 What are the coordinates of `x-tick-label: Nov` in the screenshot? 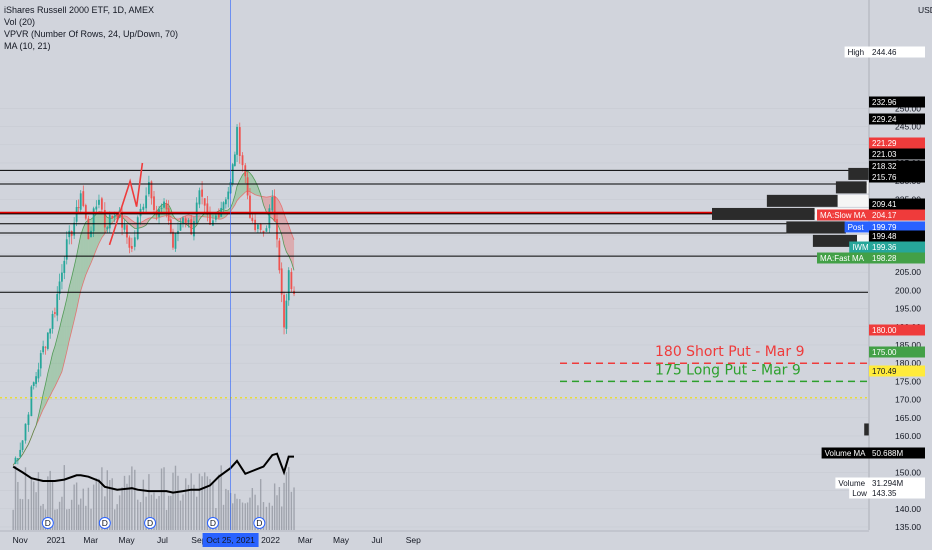 It's located at (21, 540).